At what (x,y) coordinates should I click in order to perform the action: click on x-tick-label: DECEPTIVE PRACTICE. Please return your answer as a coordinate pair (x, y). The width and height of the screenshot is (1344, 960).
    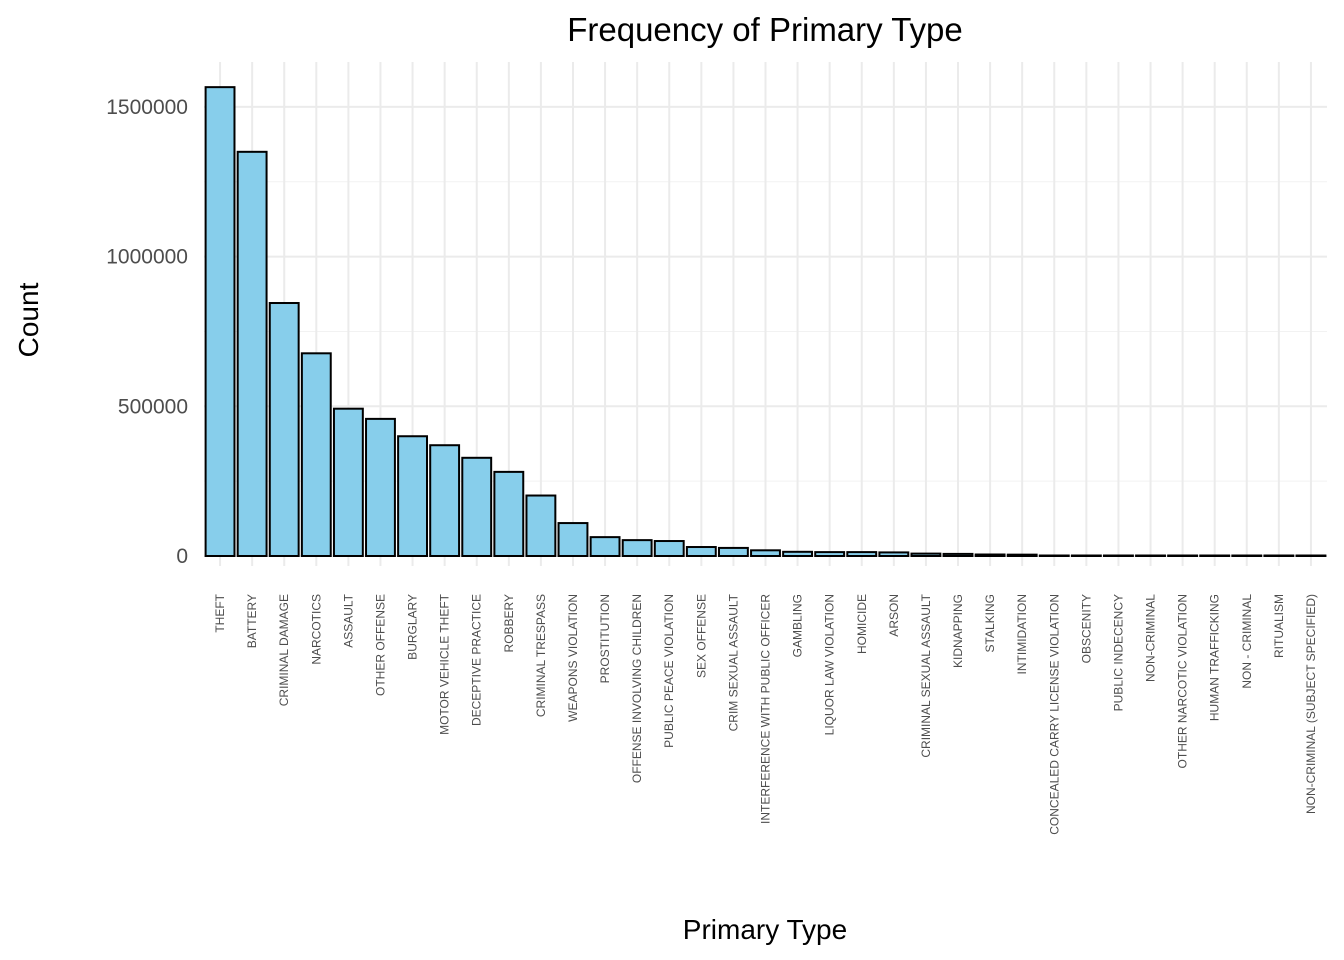
    Looking at the image, I should click on (477, 660).